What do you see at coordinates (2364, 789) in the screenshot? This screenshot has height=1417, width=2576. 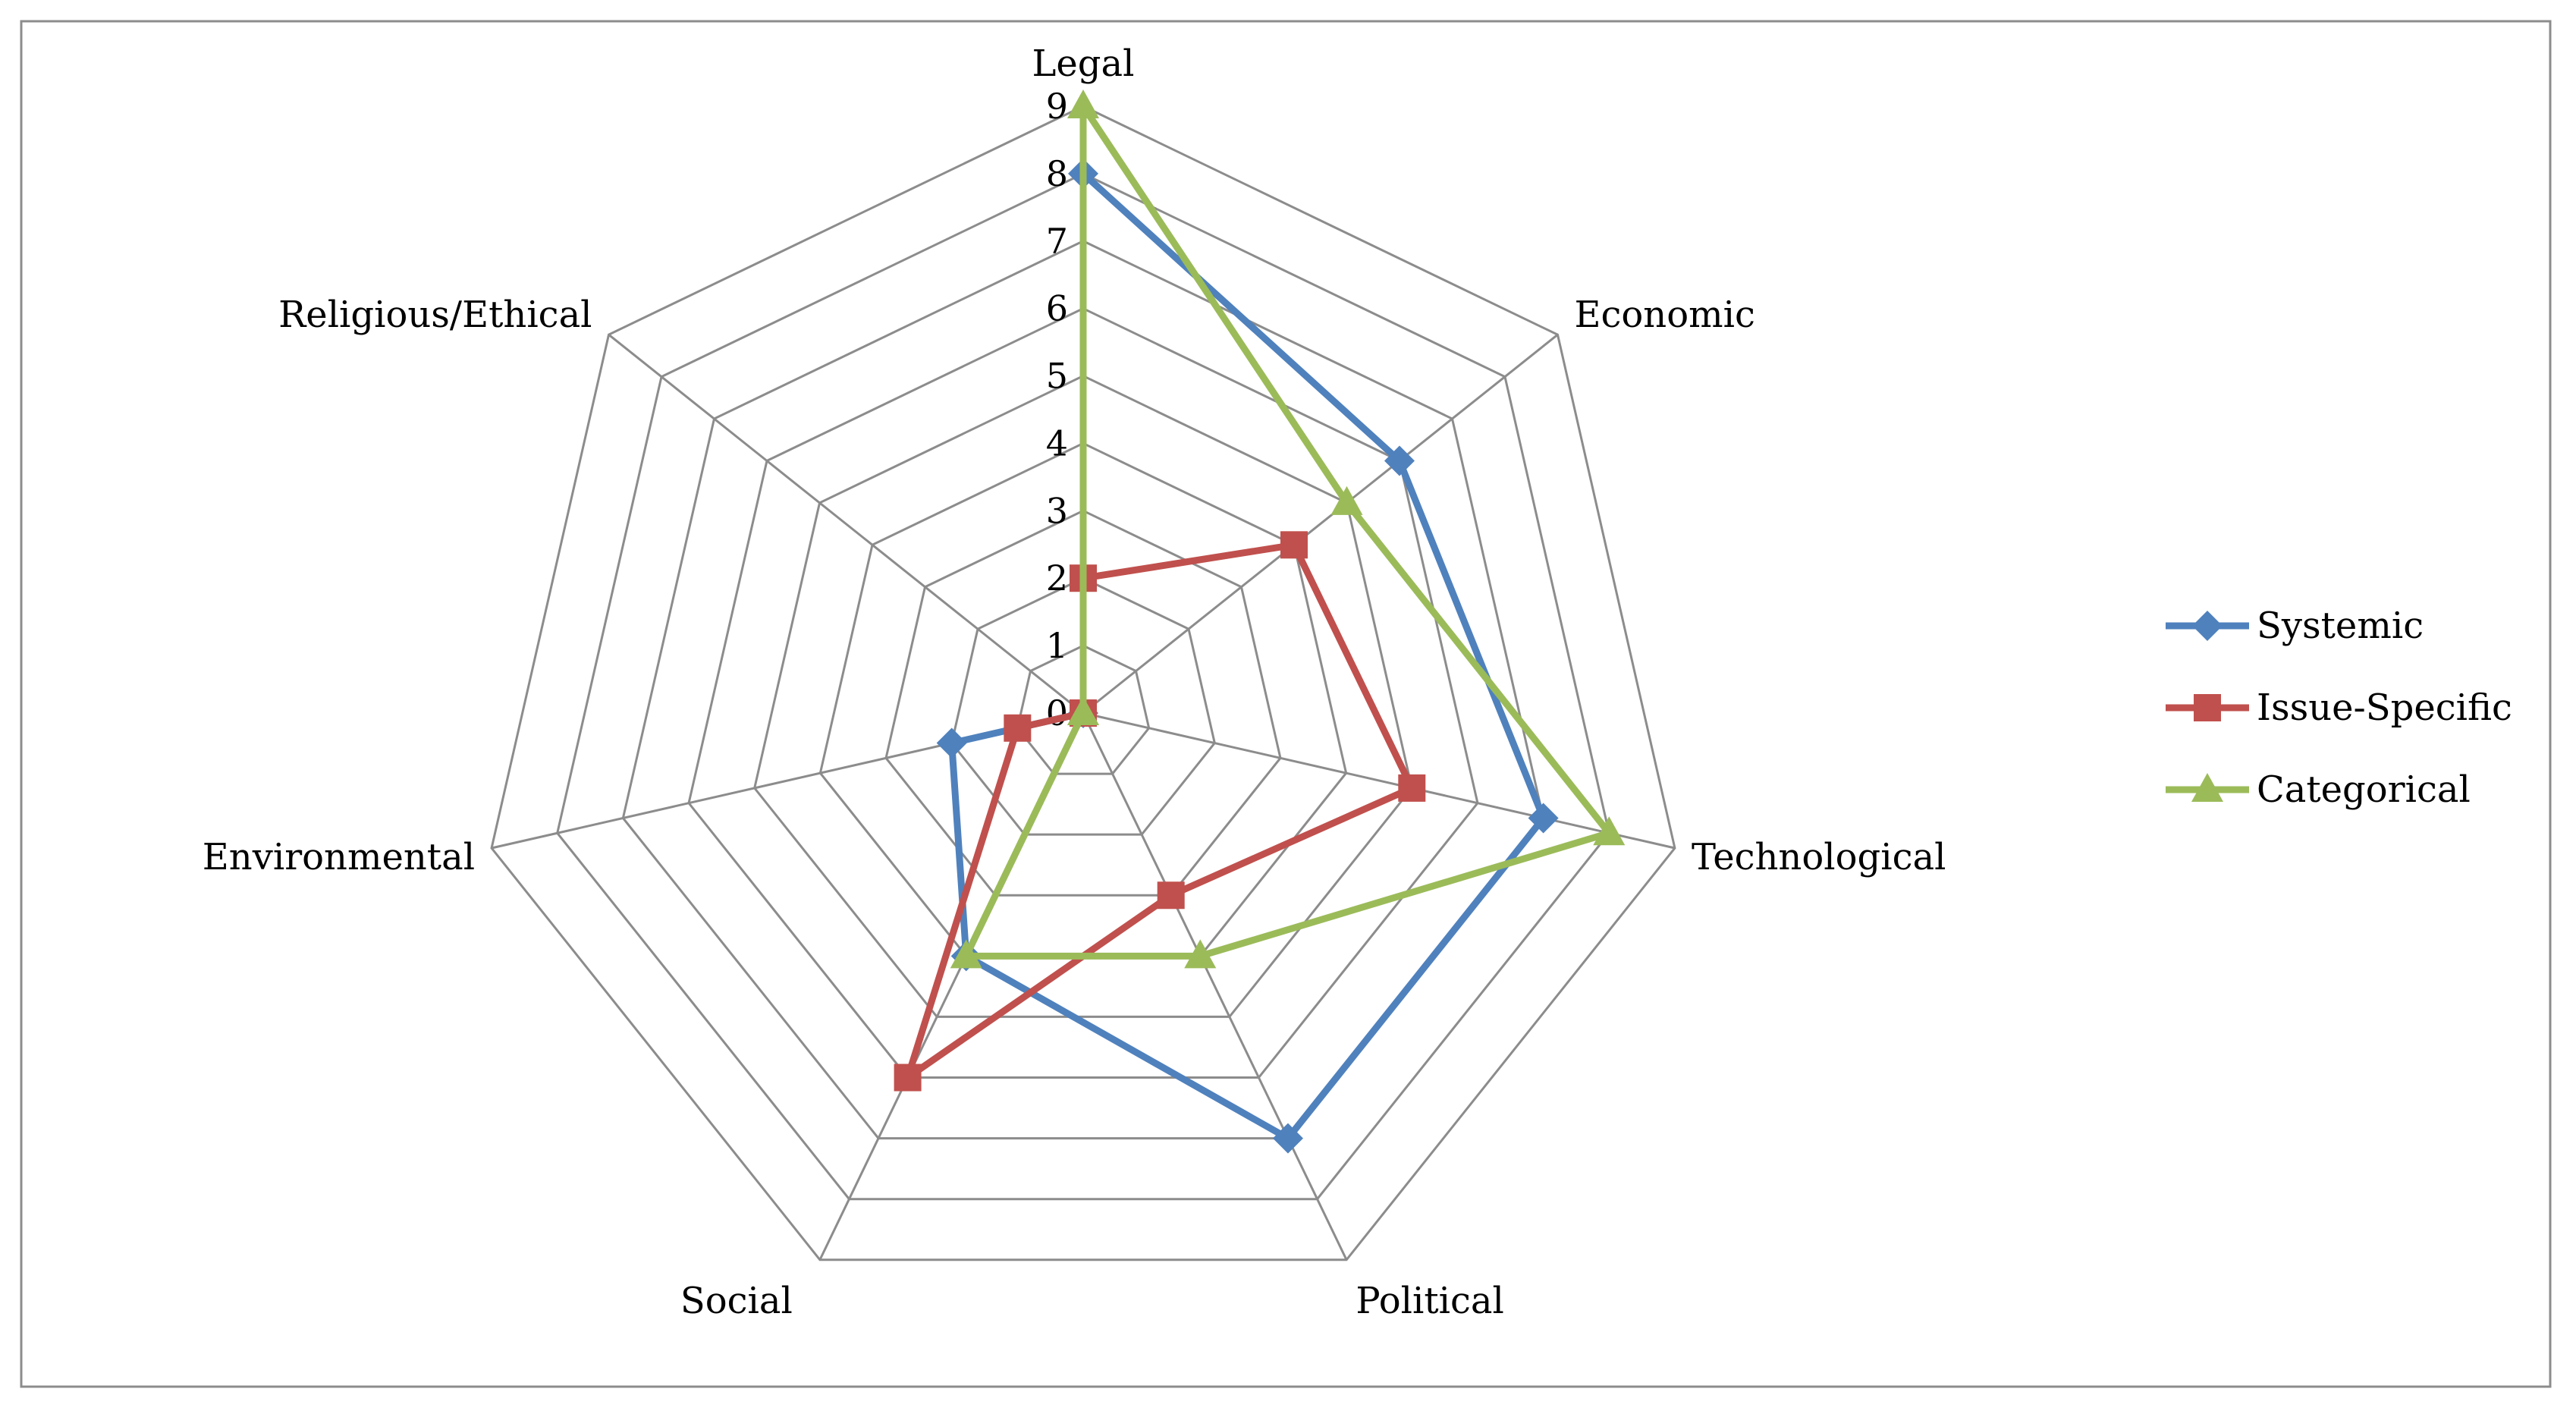 I see `legend-label: Categorical` at bounding box center [2364, 789].